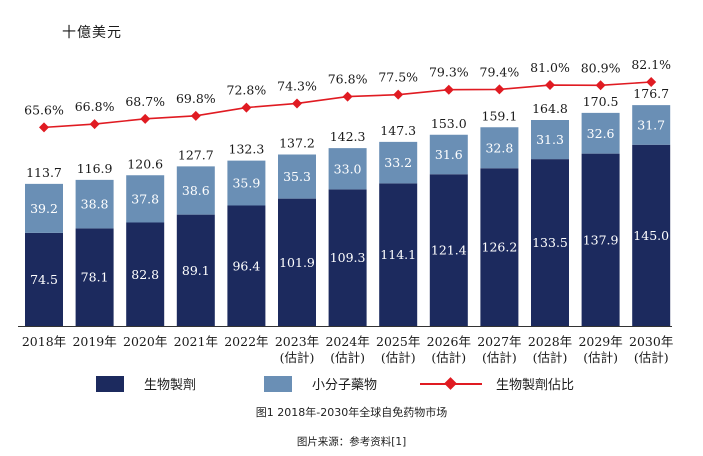  Describe the element at coordinates (247, 149) in the screenshot. I see `data-label-total: 132.3` at that location.